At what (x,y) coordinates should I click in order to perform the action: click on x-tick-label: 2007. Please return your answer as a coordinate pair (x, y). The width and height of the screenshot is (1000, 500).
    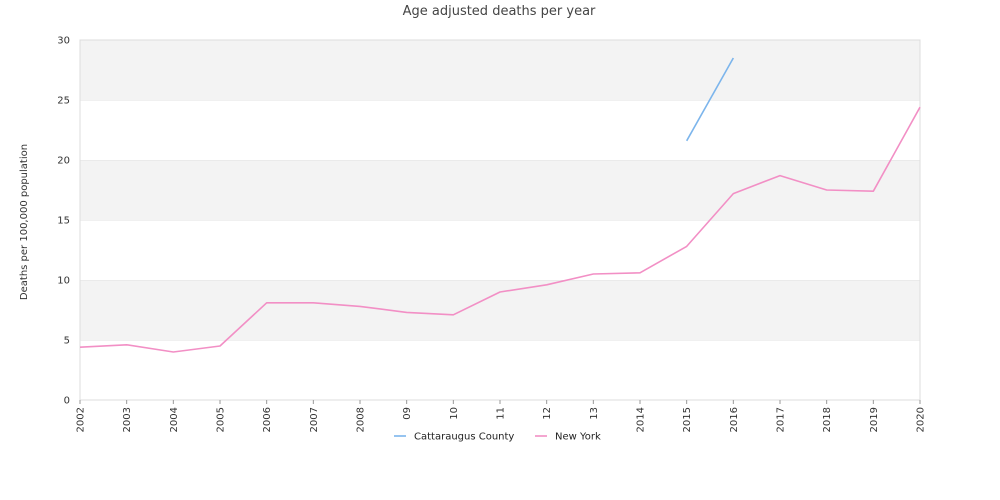
    Looking at the image, I should click on (314, 419).